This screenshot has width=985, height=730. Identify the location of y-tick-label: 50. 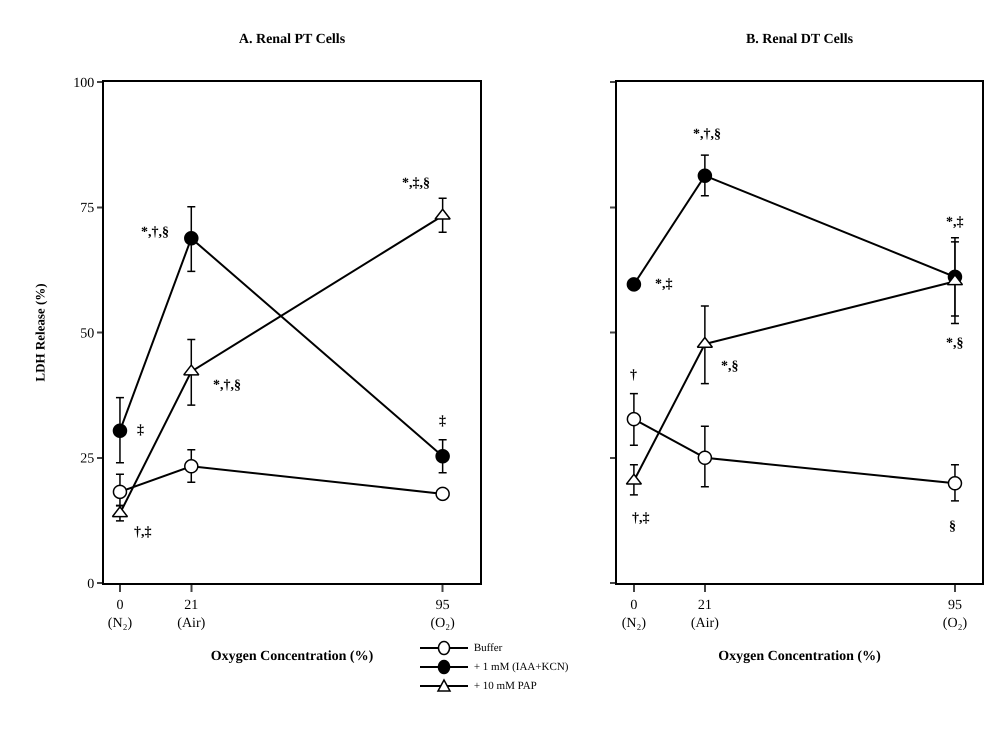
(87, 334).